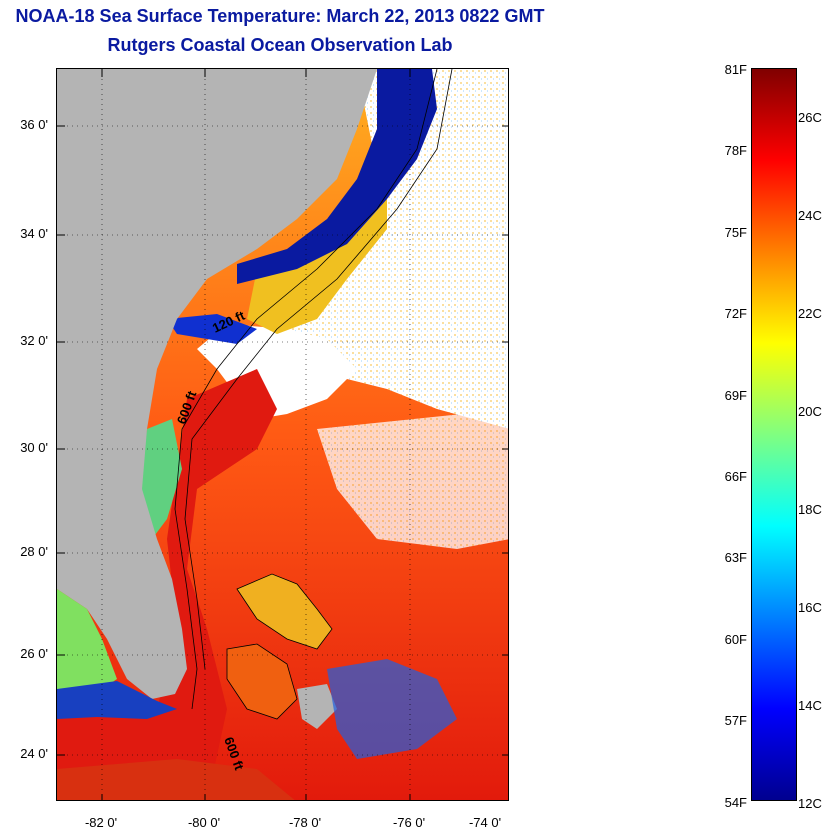 This screenshot has width=833, height=832. Describe the element at coordinates (212, 329) in the screenshot. I see `cold-coastal-mid` at that location.